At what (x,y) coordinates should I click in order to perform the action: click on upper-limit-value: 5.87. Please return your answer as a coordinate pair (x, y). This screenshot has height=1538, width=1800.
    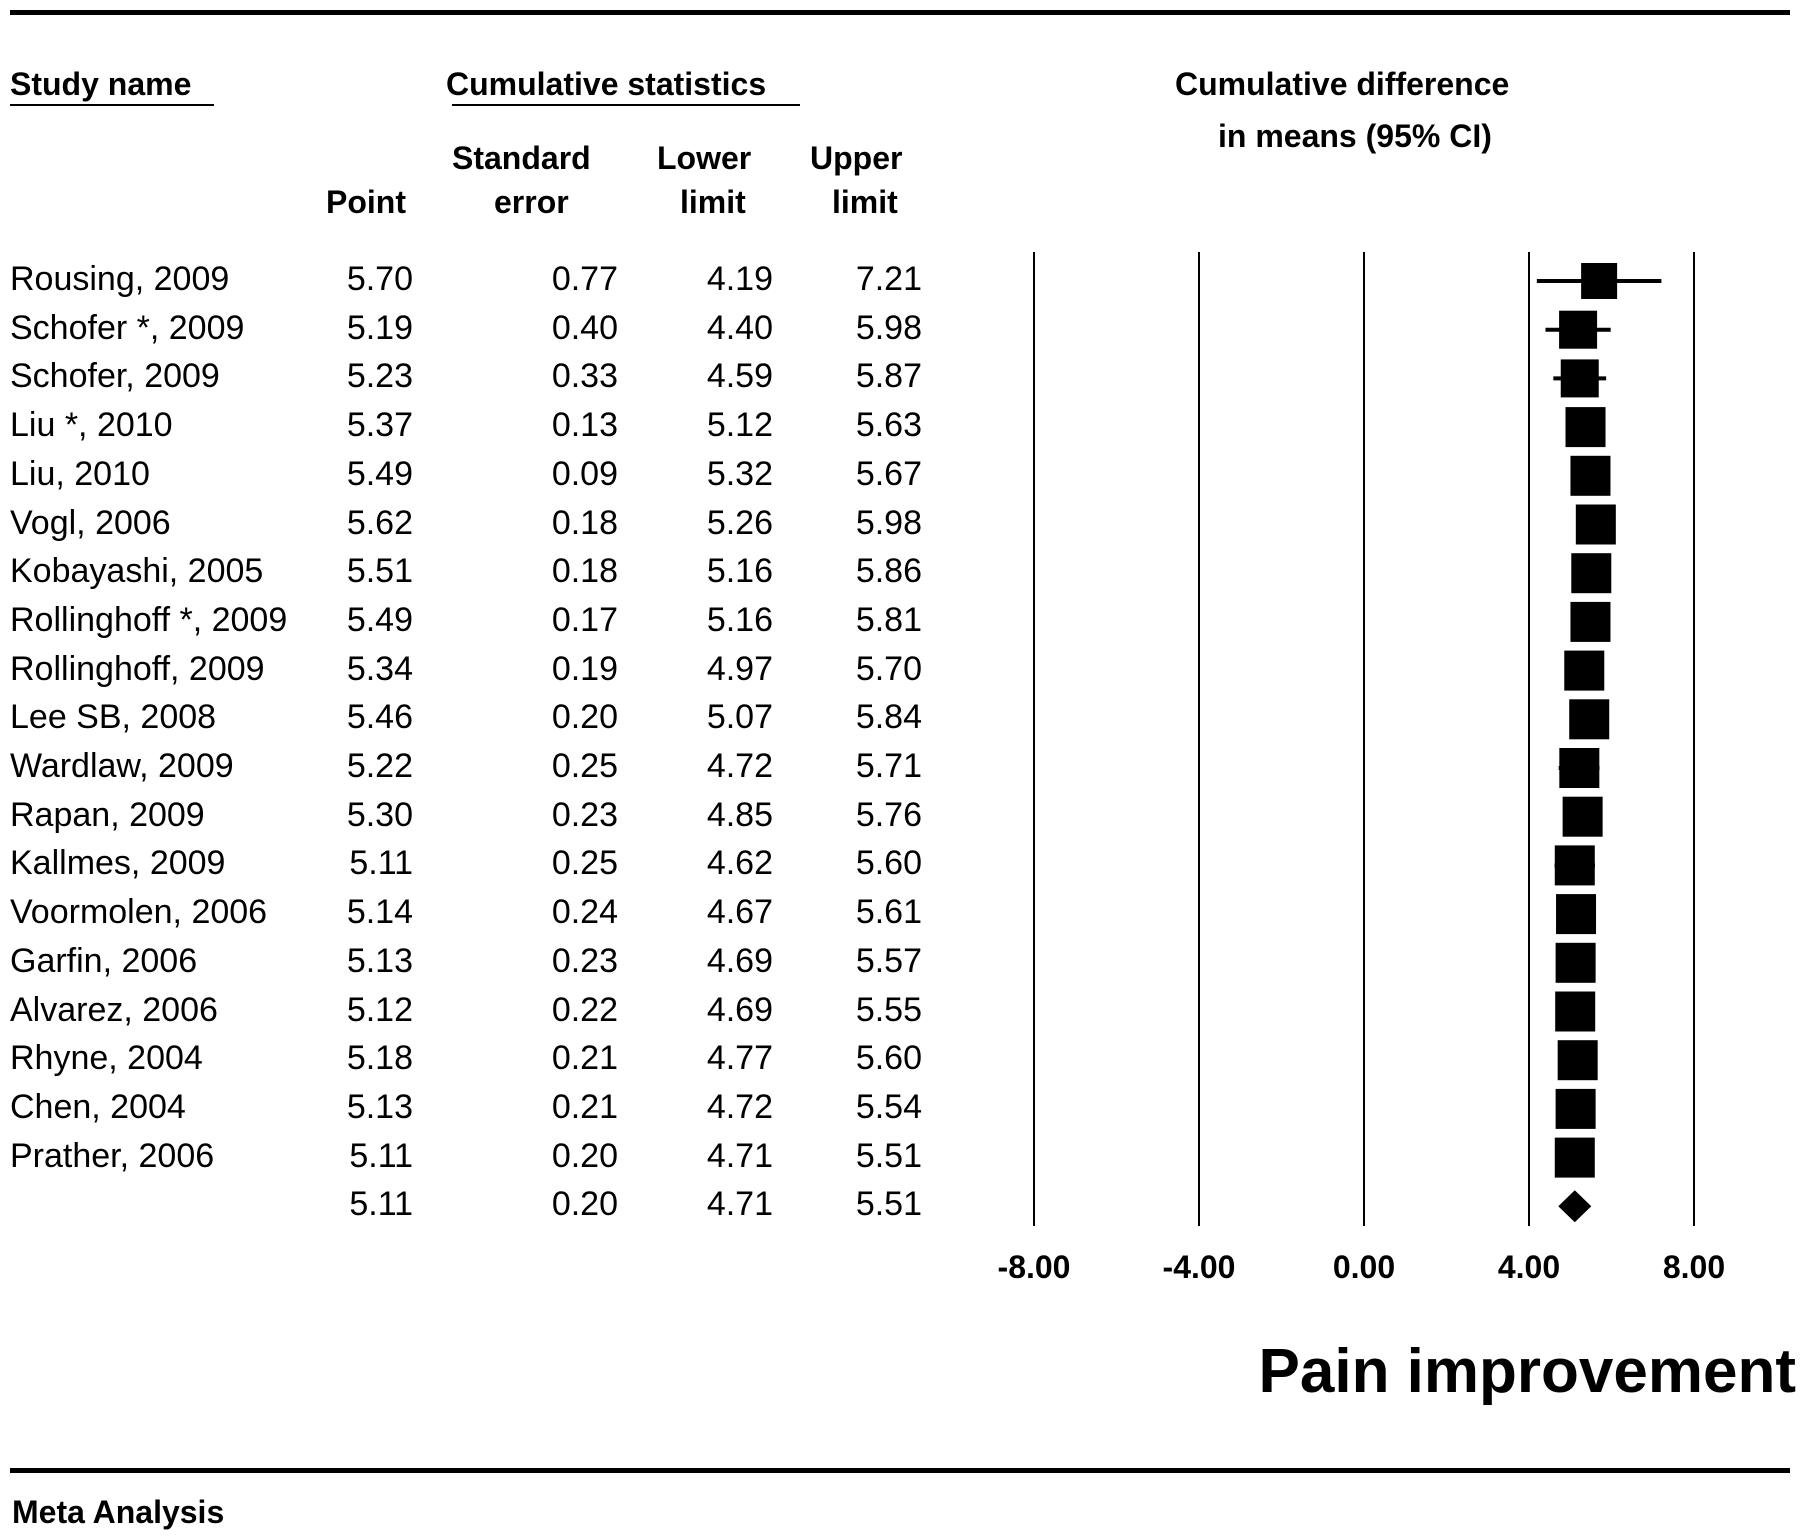
    Looking at the image, I should click on (888, 376).